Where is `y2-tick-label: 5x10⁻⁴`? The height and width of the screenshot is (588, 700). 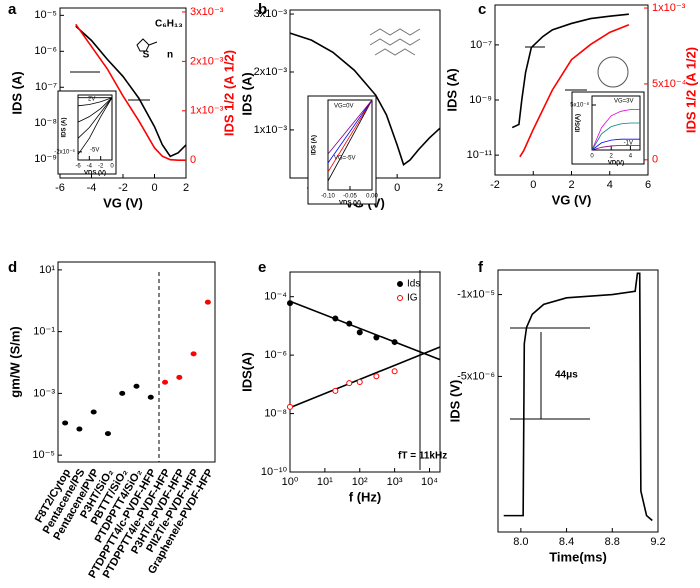 y2-tick-label: 5x10⁻⁴ is located at coordinates (669, 84).